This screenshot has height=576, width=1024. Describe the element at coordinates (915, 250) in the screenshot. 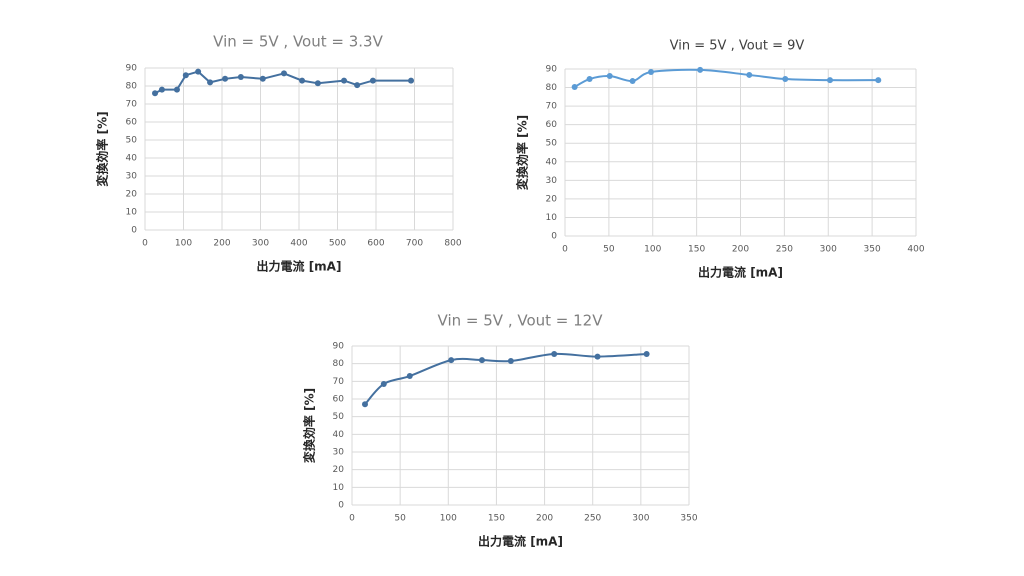

I see `x-tick-label: 400` at that location.